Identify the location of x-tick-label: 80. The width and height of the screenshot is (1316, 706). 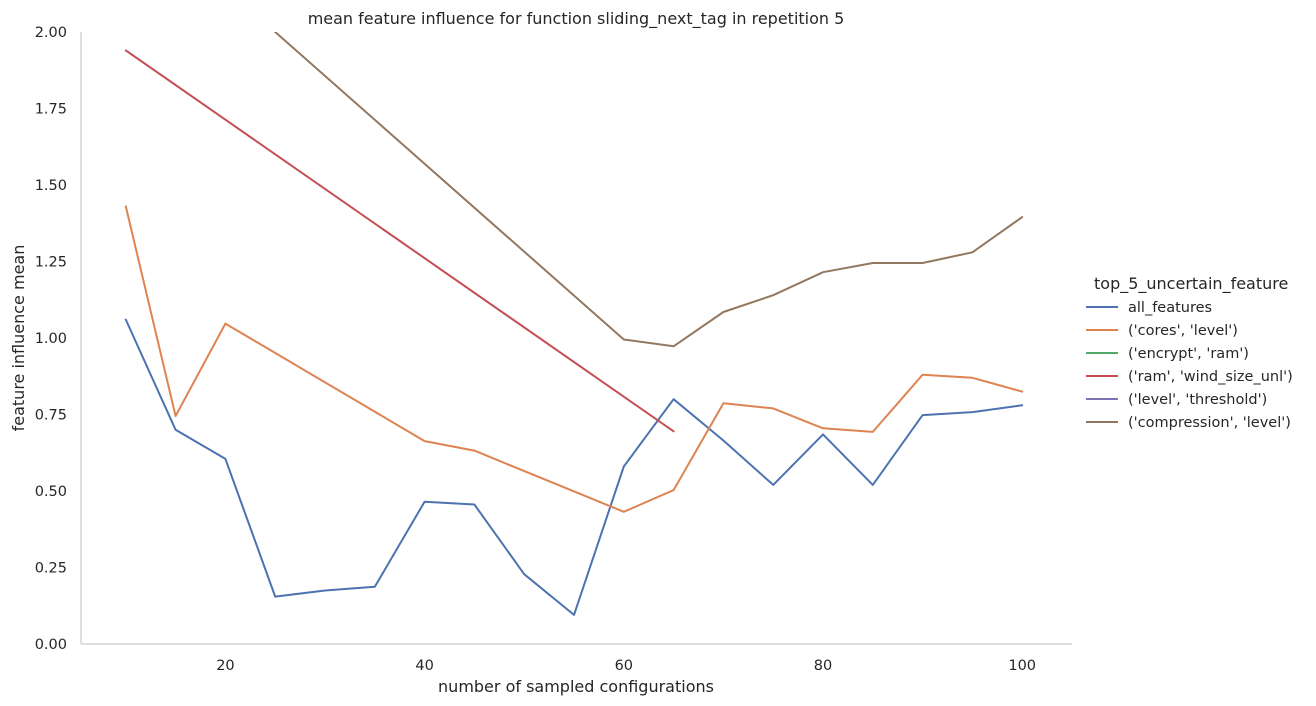
(823, 666).